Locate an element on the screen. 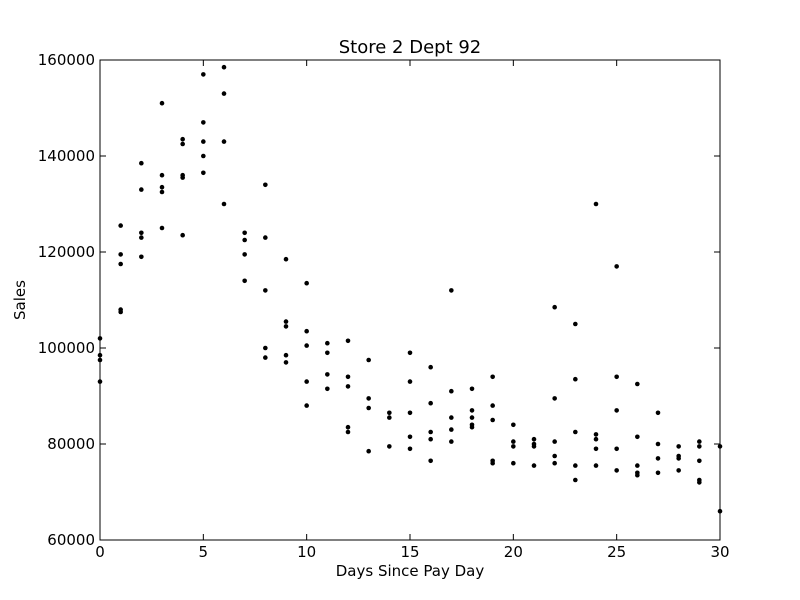 This screenshot has height=600, width=800. x-tick-label: 0 is located at coordinates (100, 552).